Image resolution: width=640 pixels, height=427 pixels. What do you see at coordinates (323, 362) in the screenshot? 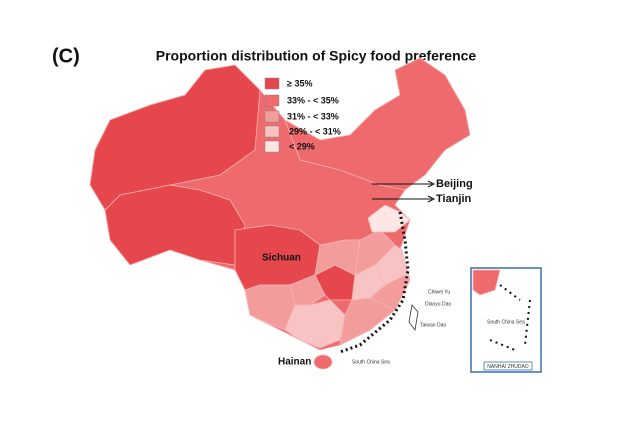
I see `hainan-island` at bounding box center [323, 362].